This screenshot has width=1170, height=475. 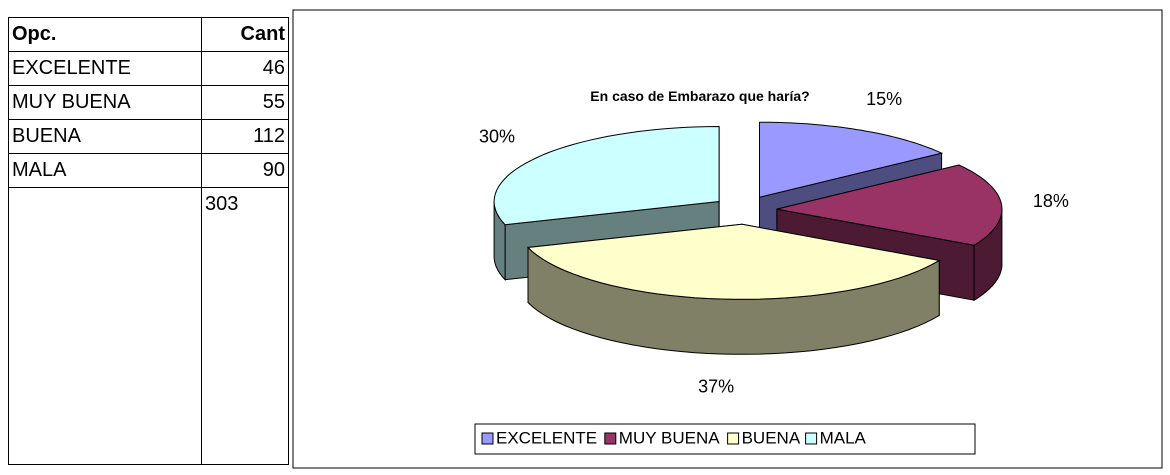 I want to click on row: MUY BUENA 55, so click(x=148, y=102).